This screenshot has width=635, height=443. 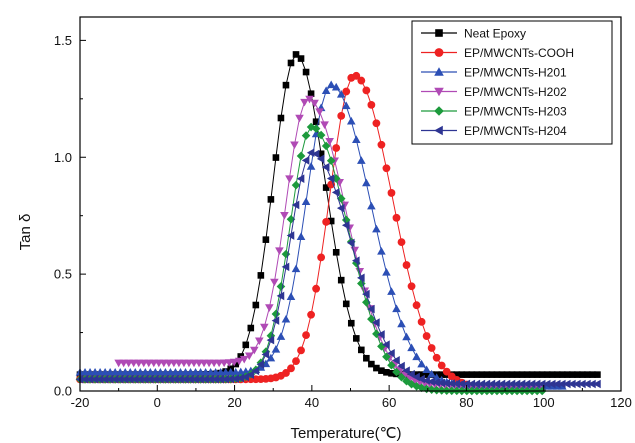 I want to click on x-tick-label: 60, so click(x=389, y=402).